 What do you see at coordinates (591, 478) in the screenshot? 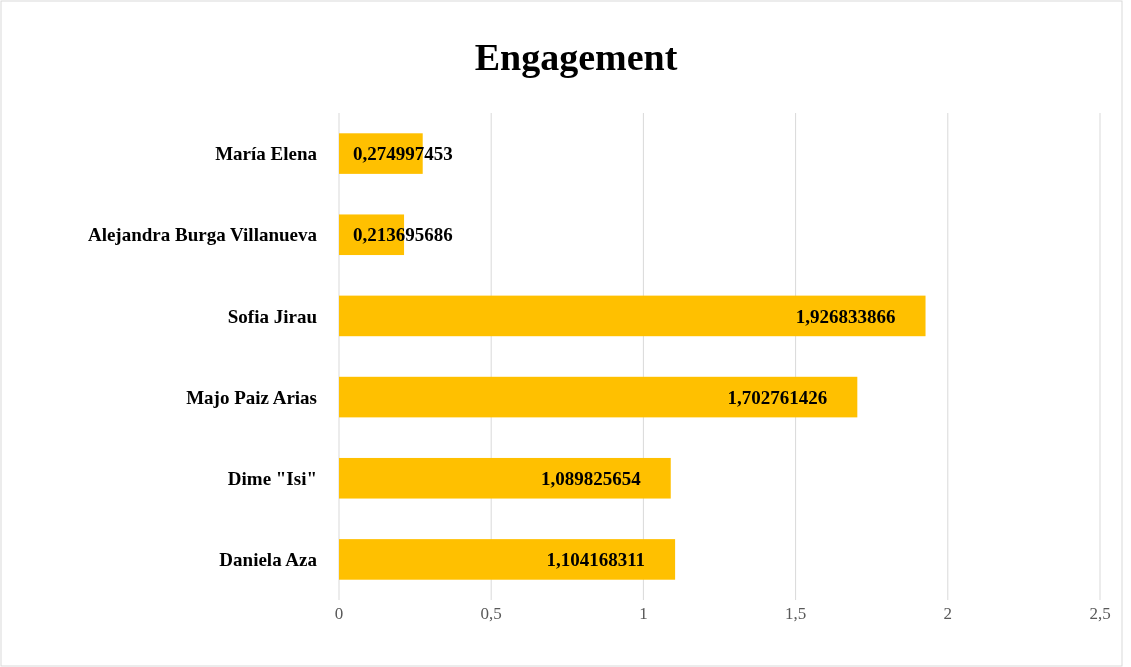
I see `data-label: 1,089825654` at bounding box center [591, 478].